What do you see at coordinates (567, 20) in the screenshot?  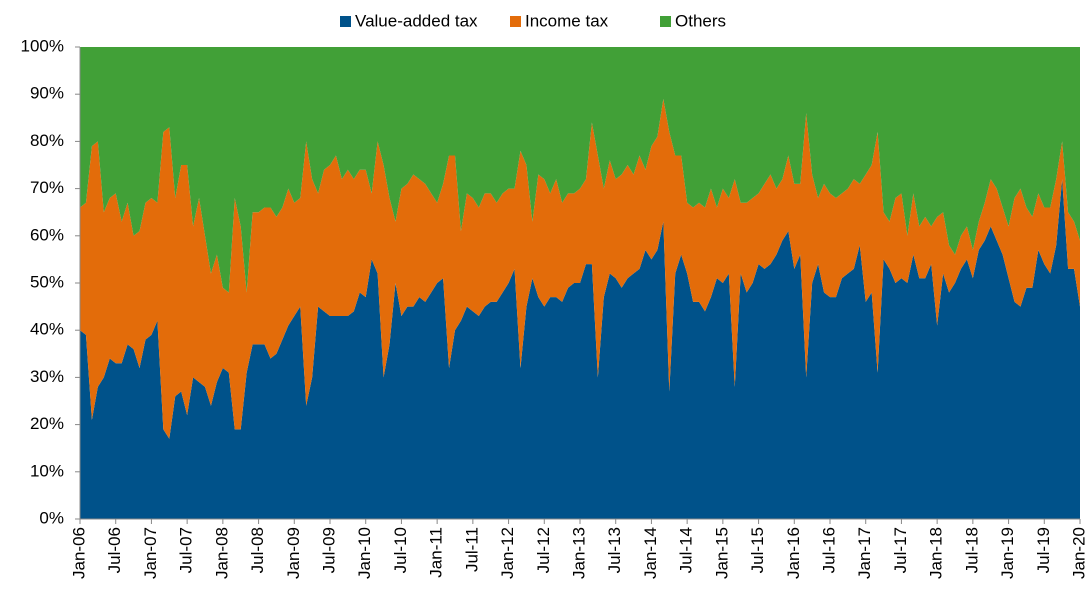 I see `legend-label: Income tax` at bounding box center [567, 20].